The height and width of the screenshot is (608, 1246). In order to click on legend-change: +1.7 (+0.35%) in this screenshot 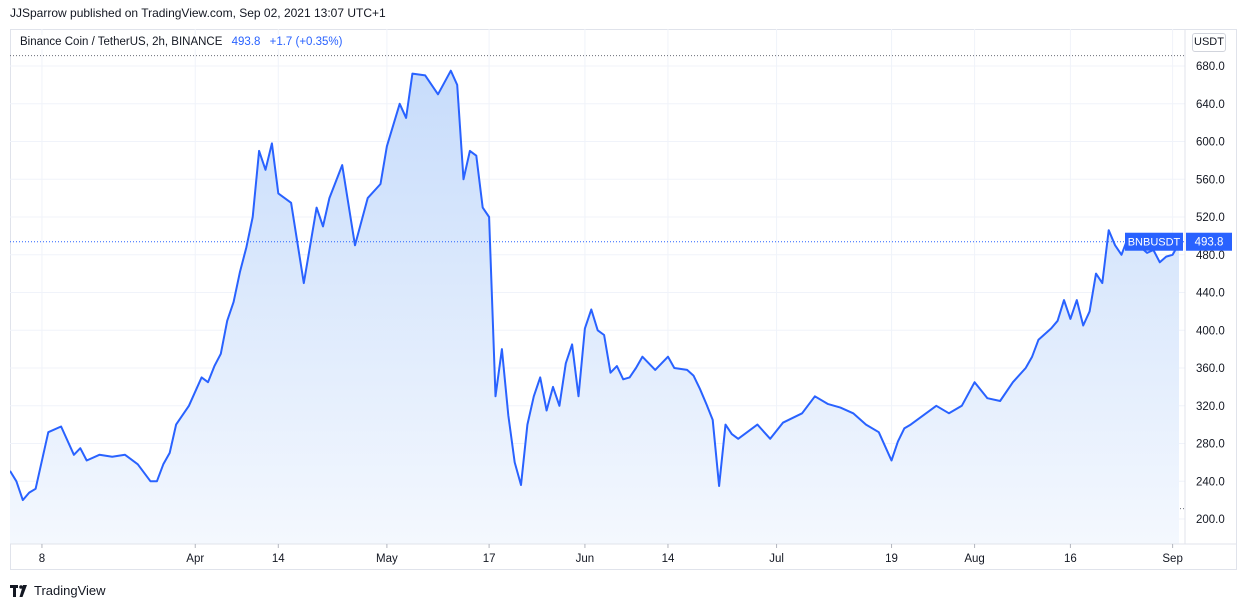, I will do `click(306, 42)`.